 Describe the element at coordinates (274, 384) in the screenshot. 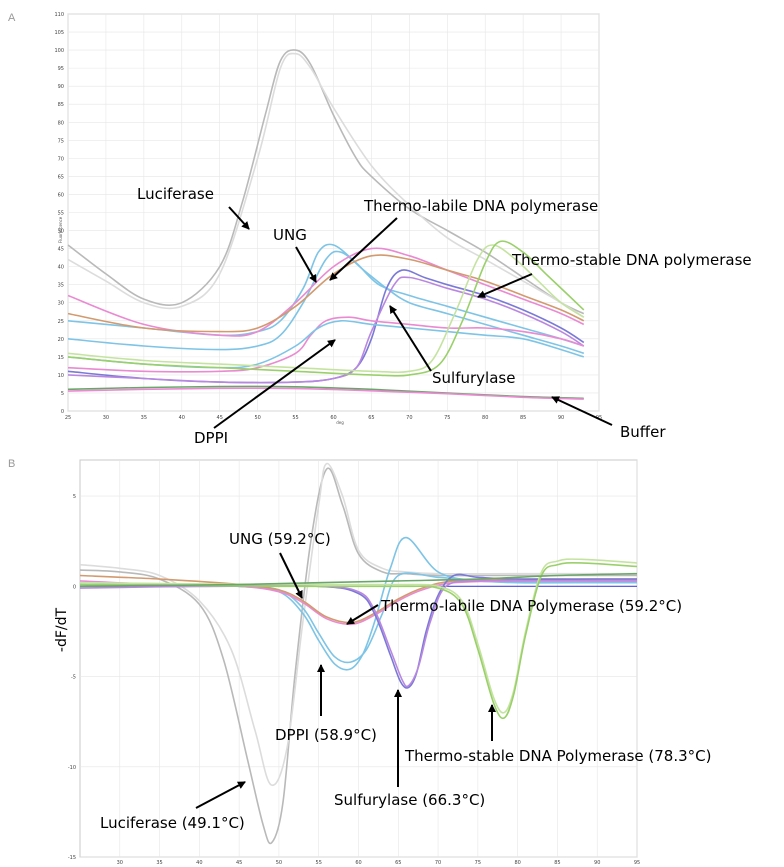

I see `arrow-dppi-a` at that location.